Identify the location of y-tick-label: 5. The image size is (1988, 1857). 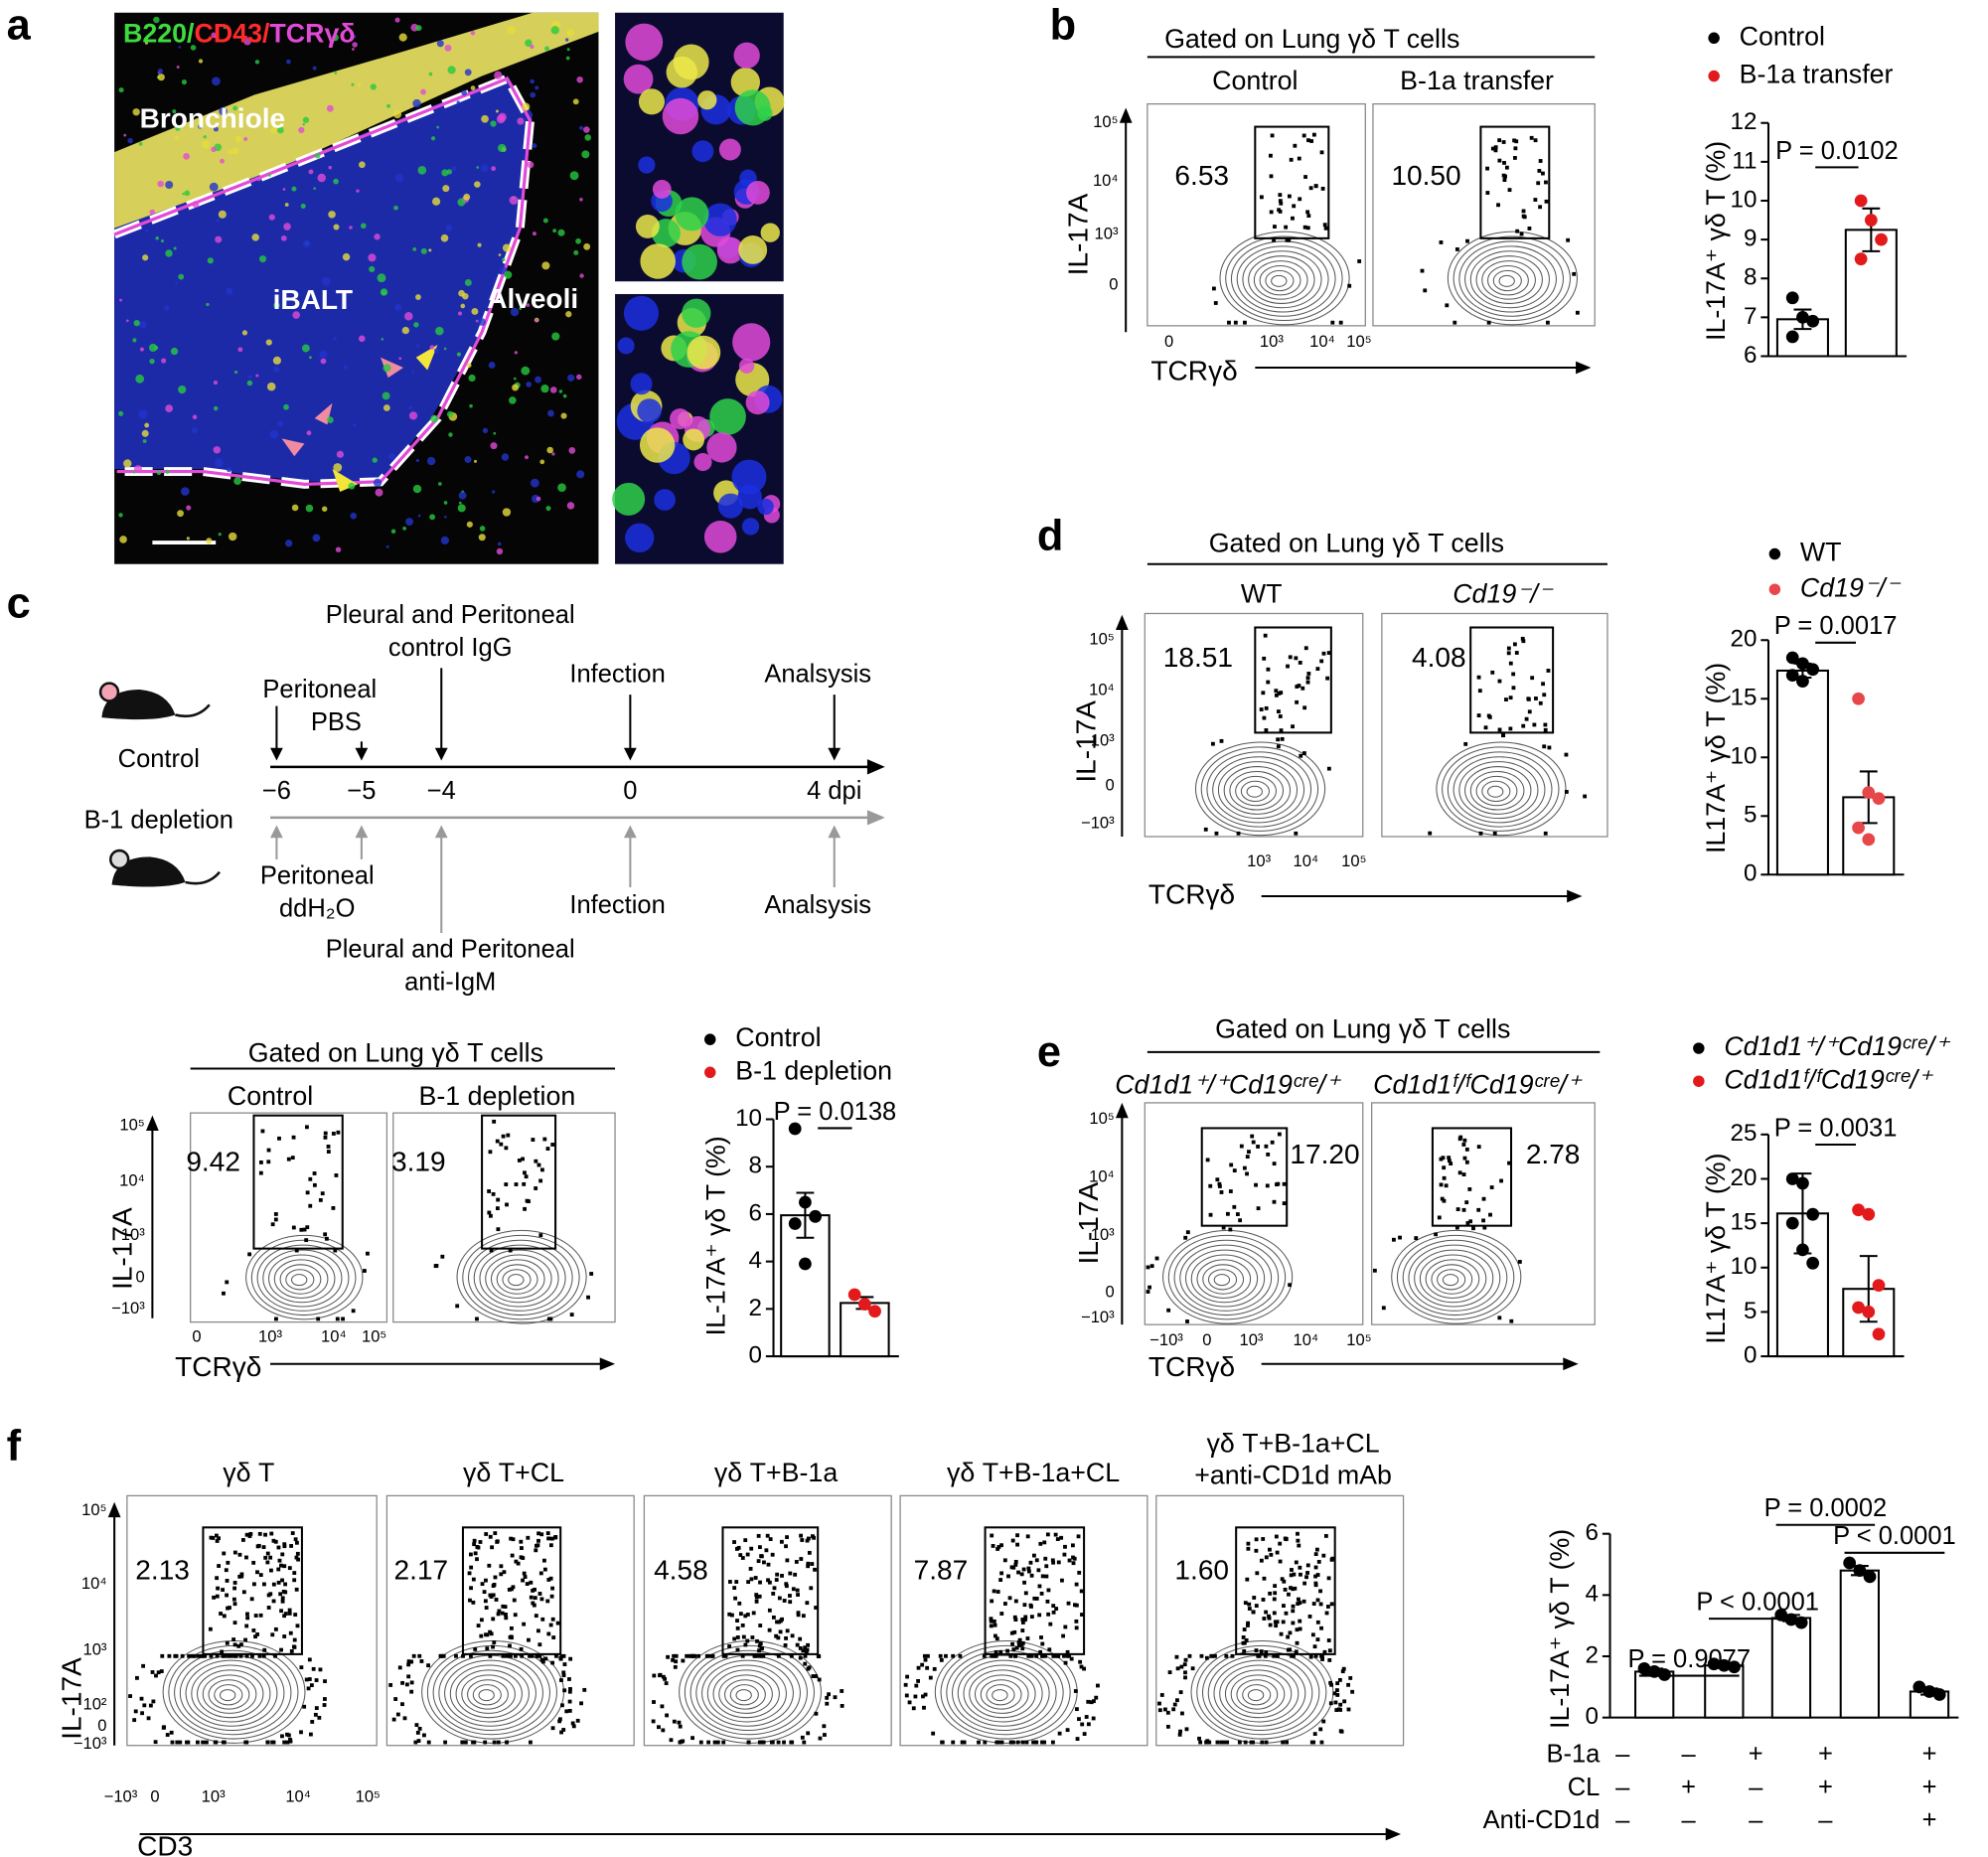
(1750, 1311).